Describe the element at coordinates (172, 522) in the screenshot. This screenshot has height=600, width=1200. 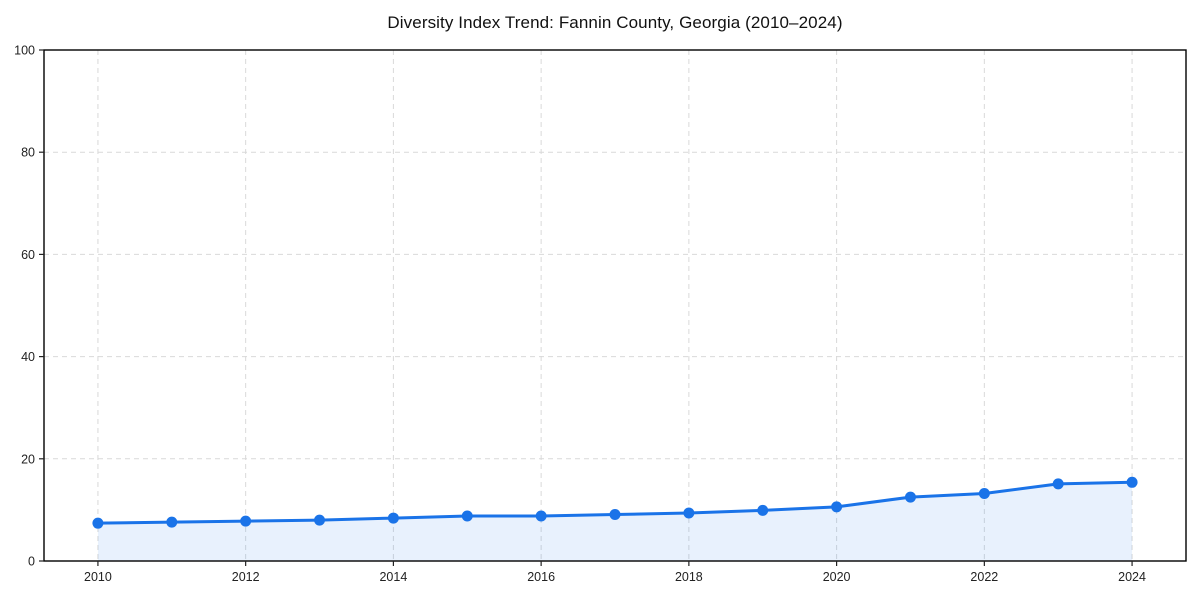
I see `data-point-2011` at that location.